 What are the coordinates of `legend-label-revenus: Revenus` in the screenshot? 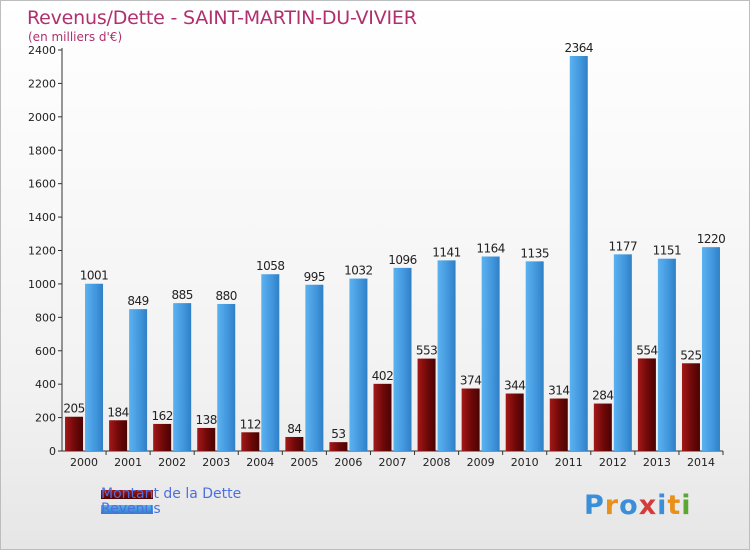 It's located at (131, 509).